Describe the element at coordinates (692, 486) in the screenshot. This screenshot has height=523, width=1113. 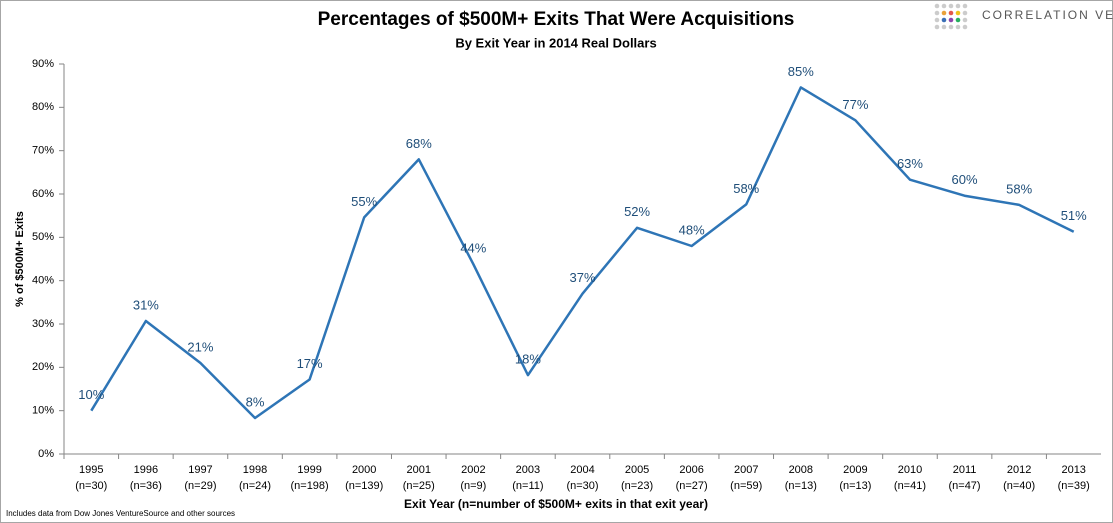
I see `x-tick-count: (n=27)` at that location.